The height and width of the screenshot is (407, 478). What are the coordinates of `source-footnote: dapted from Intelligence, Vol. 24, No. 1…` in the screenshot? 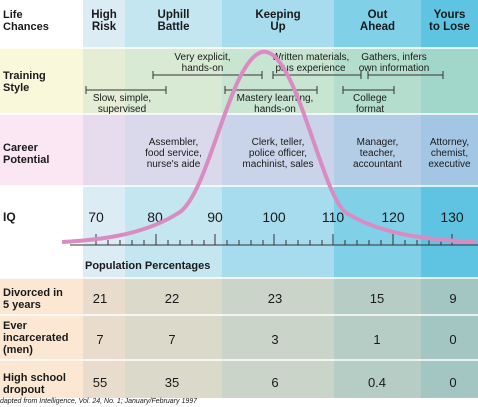 It's located at (99, 401).